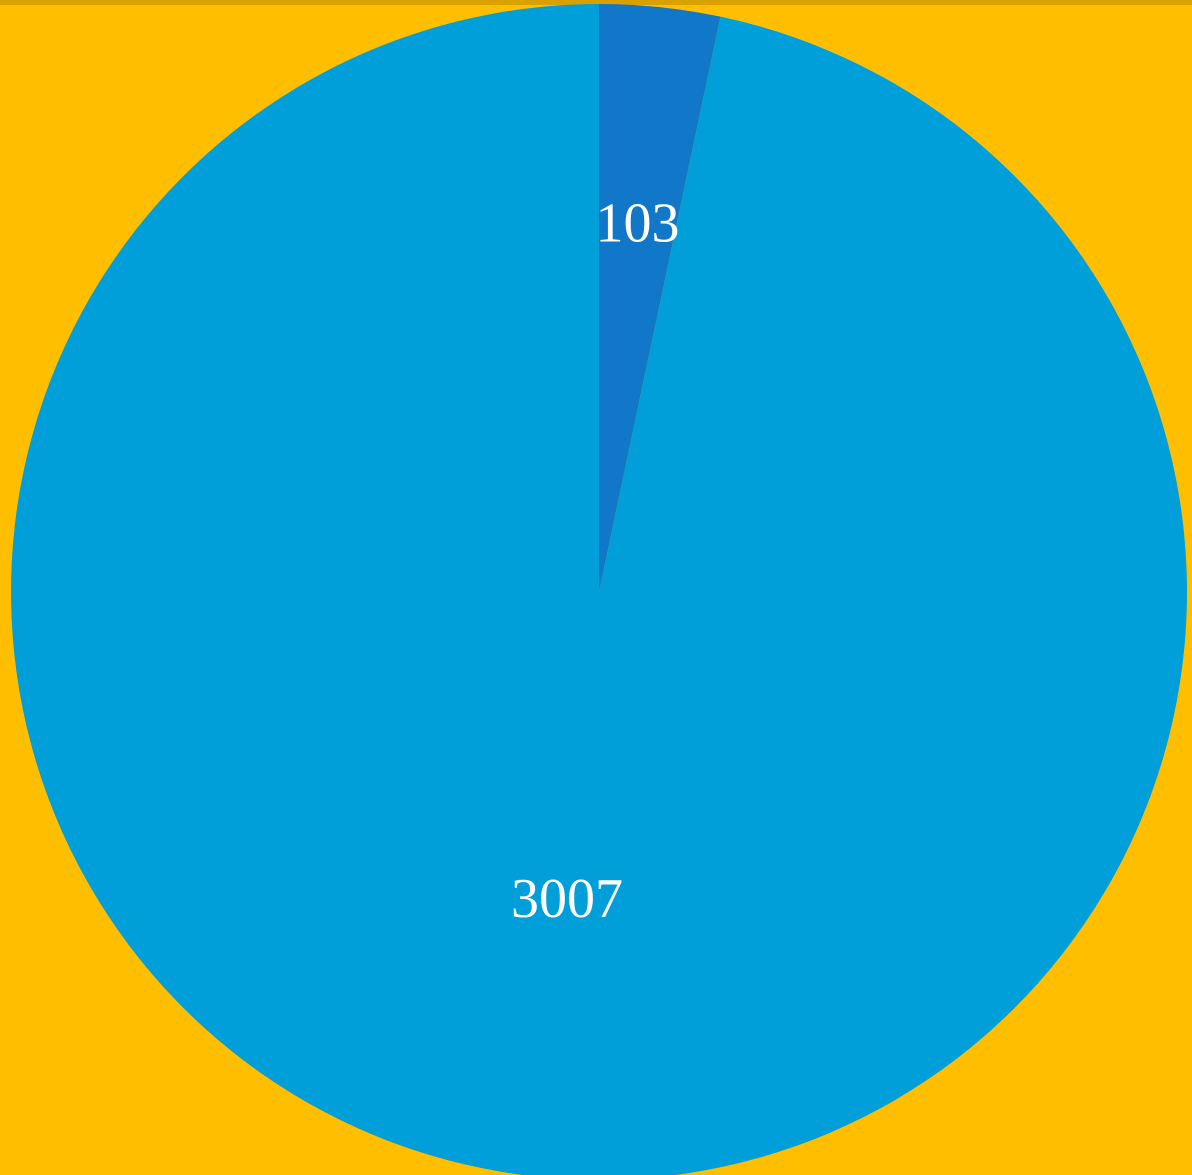 This screenshot has width=1192, height=1175. I want to click on top-border-line, so click(596, 2).